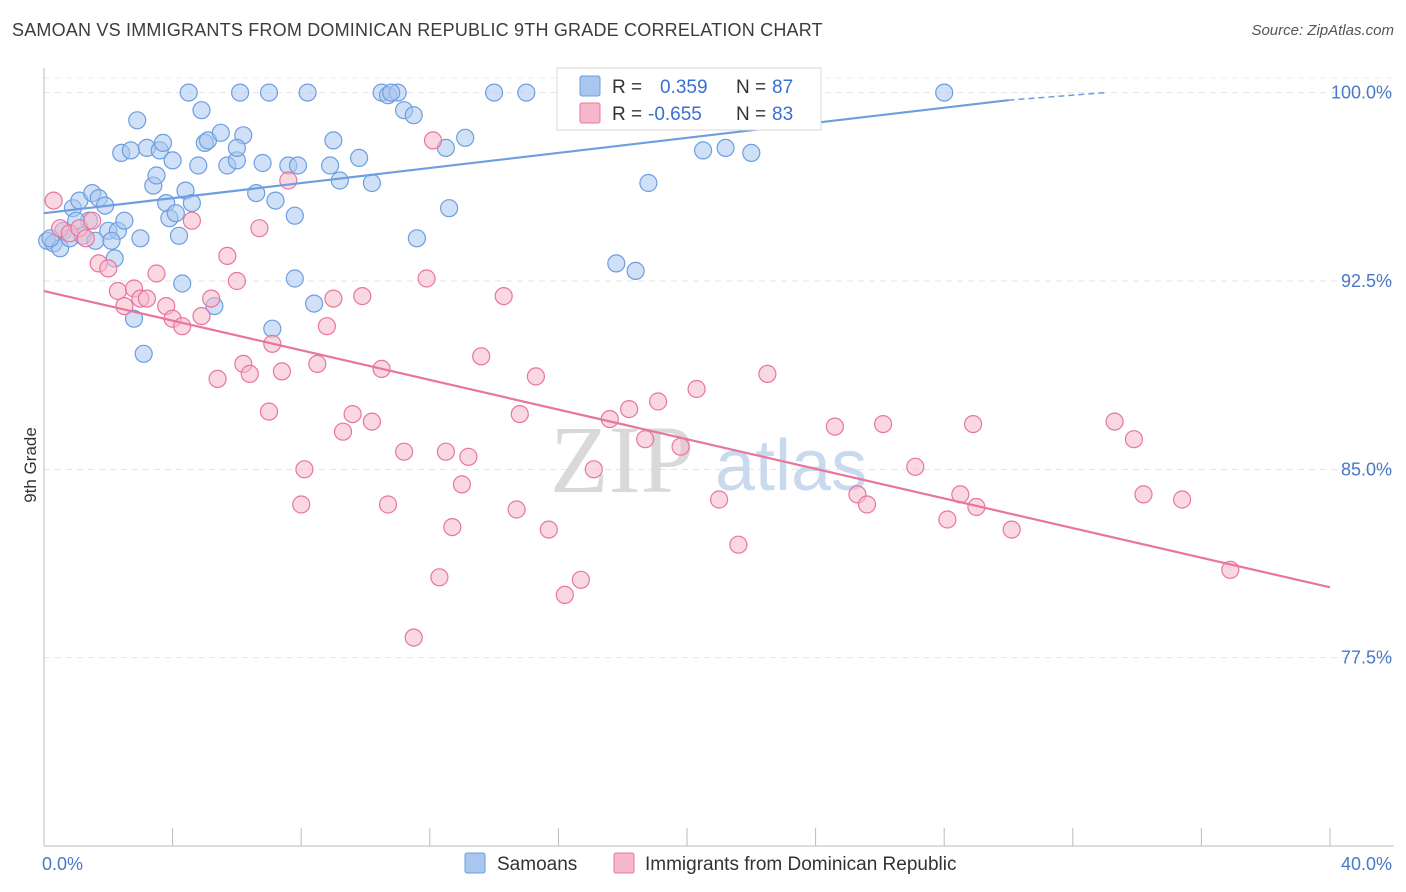  I want to click on watermark-atlas: atlas, so click(791, 466).